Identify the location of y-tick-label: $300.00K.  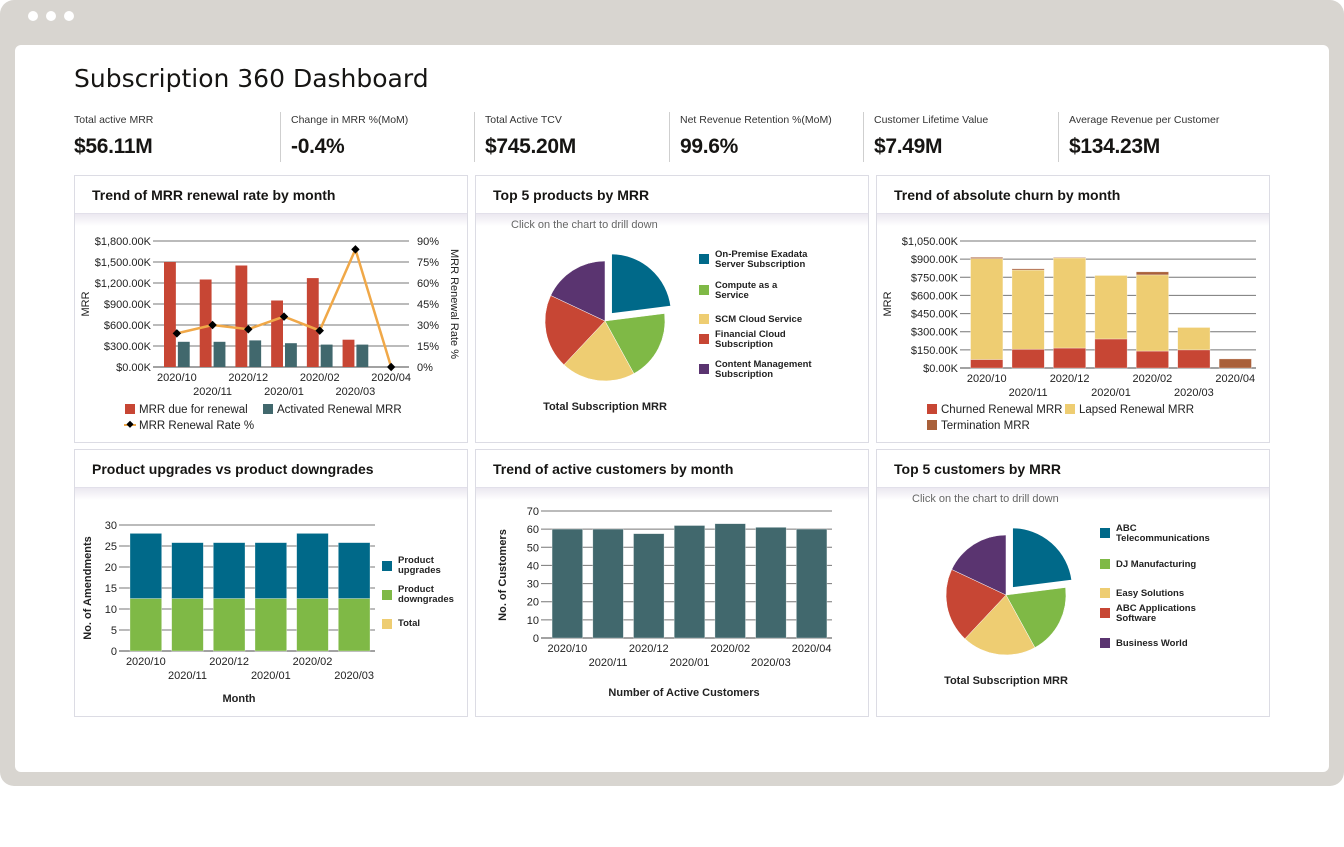
(128, 347).